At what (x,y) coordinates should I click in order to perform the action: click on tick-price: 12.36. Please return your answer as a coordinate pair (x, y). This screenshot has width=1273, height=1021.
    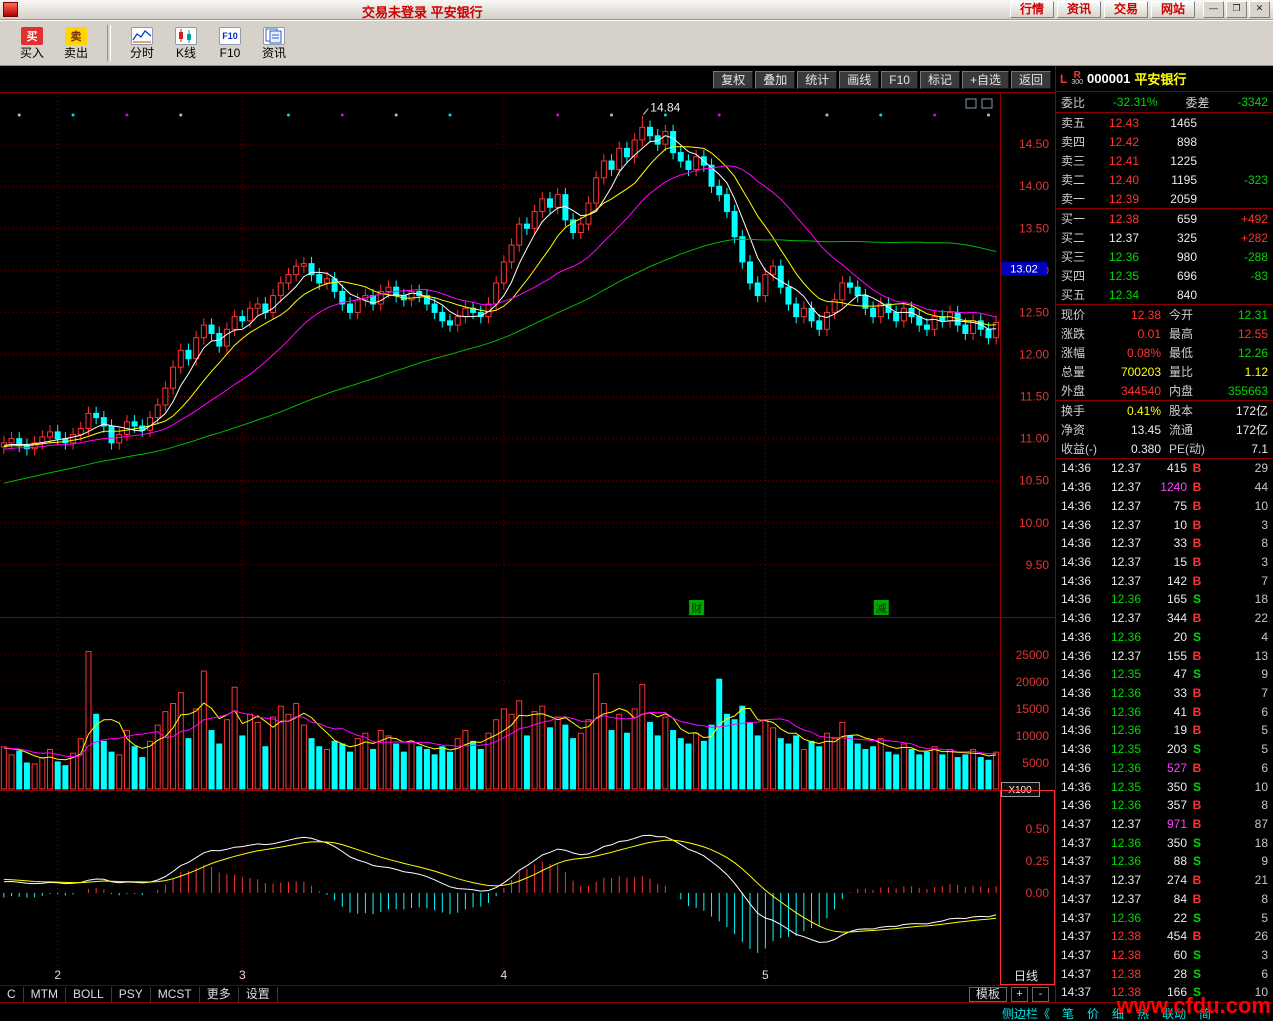
    Looking at the image, I should click on (1125, 842).